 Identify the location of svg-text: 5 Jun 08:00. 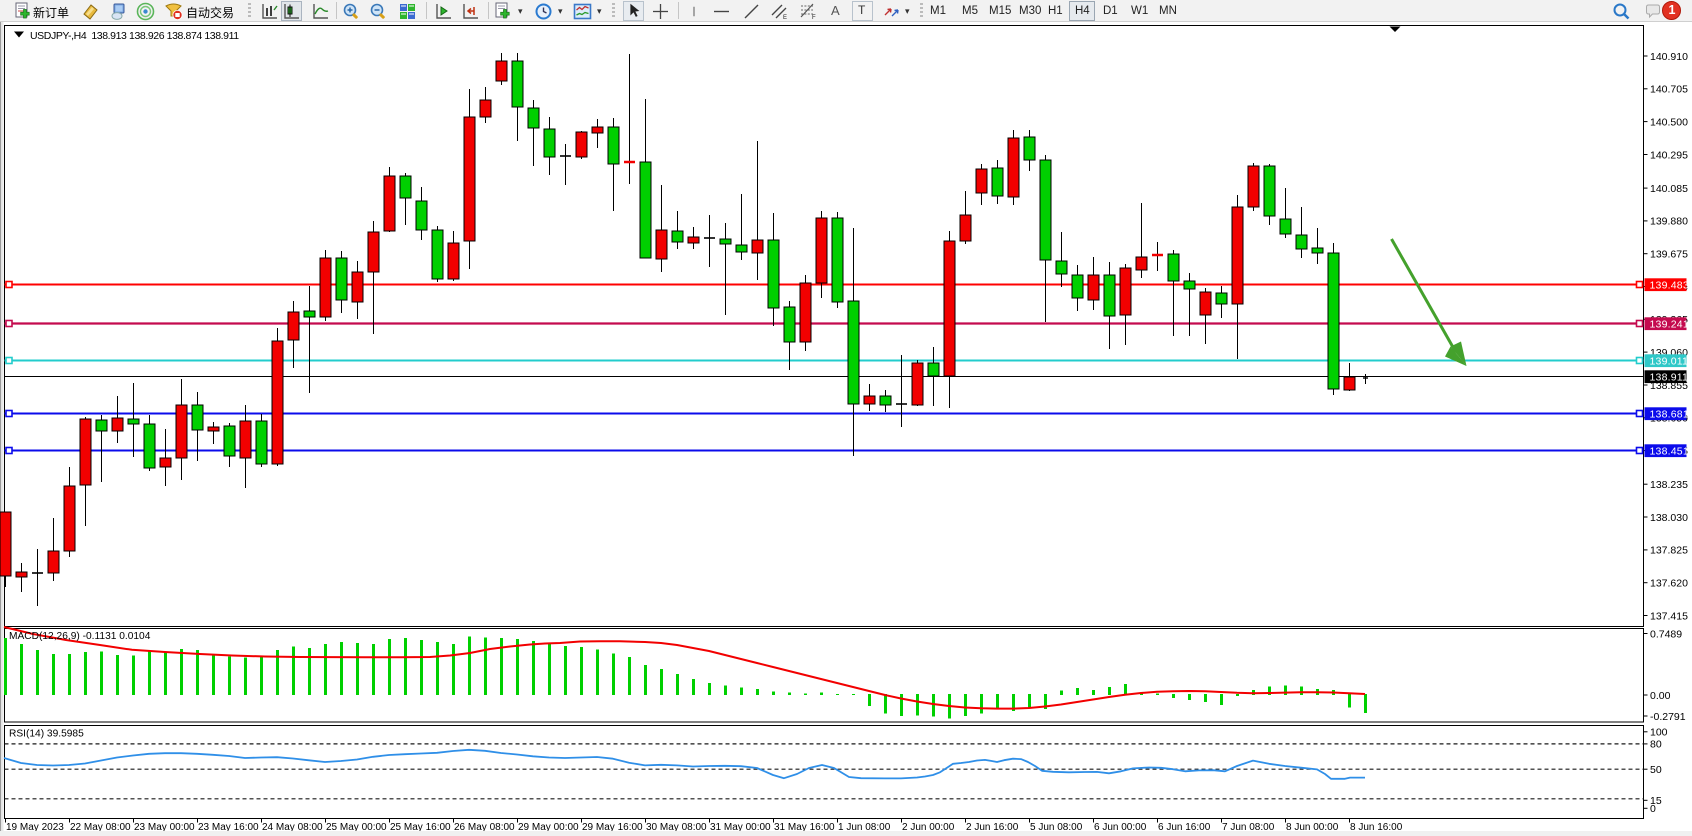
(1056, 827).